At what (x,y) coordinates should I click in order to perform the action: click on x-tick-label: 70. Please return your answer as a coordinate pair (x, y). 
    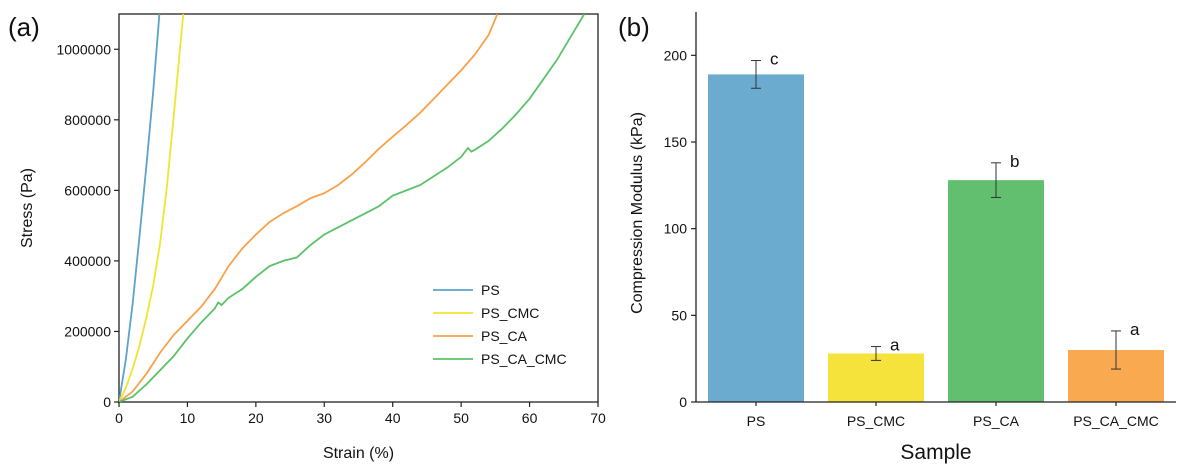
    Looking at the image, I should click on (598, 418).